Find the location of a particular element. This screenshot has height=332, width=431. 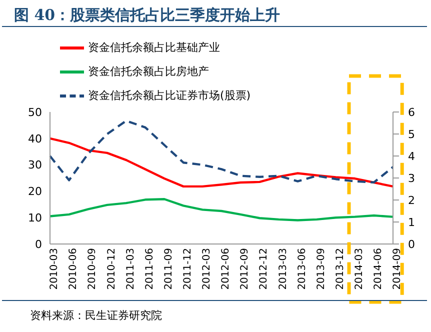

y-tick-label: 50 is located at coordinates (35, 112).